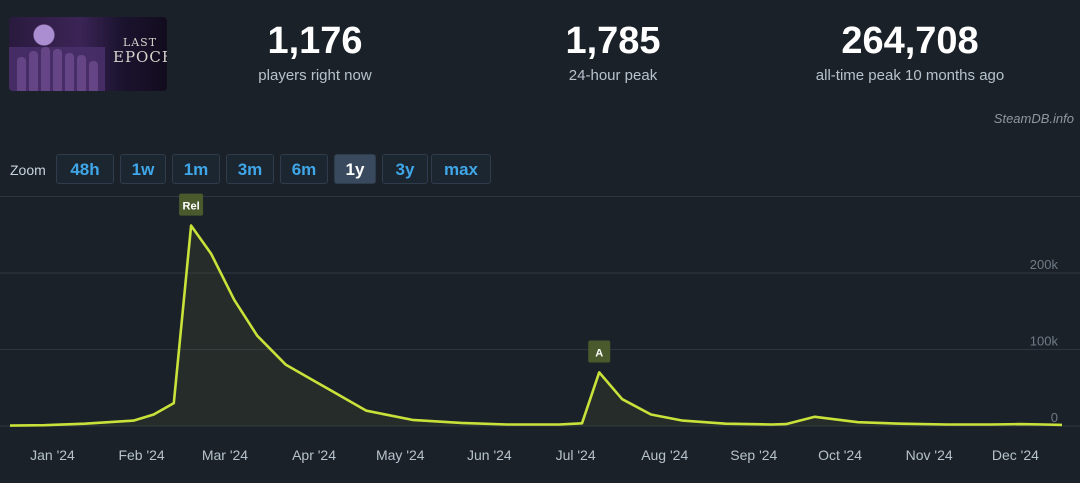  I want to click on chart-credit: SteamDB.info, so click(1033, 118).